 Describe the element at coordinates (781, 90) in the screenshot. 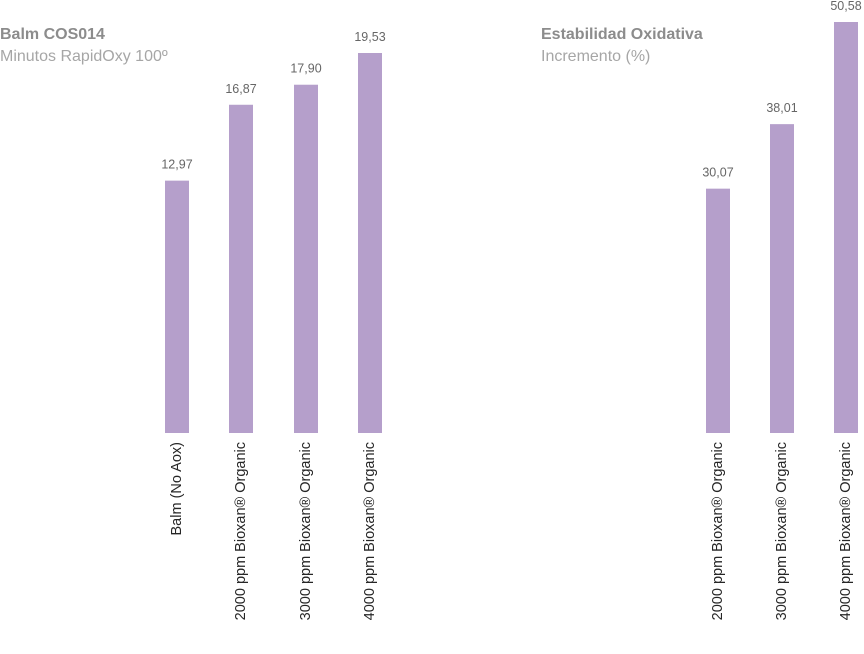

I see `value-label-group: 30,07 38,01 50,58` at that location.